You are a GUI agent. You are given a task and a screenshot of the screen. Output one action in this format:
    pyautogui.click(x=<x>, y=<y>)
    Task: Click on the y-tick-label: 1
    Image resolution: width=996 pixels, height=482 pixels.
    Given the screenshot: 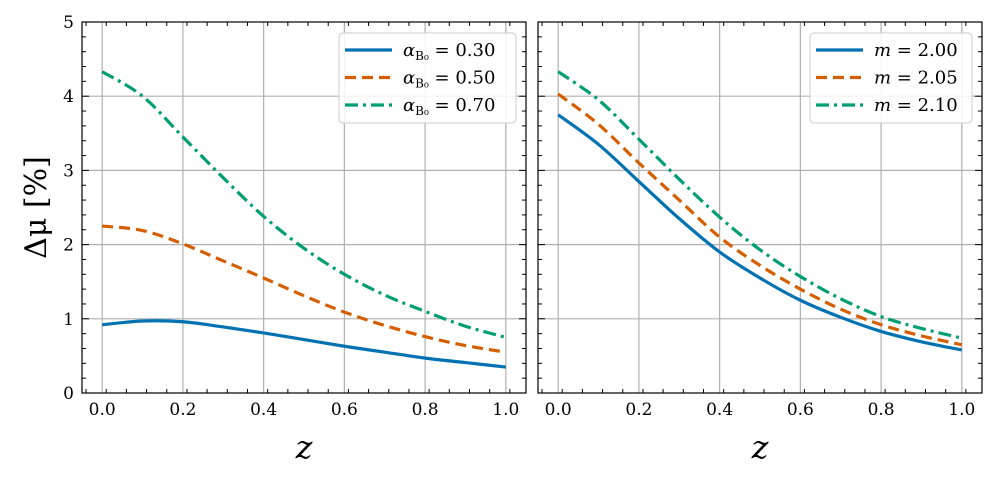 What is the action you would take?
    pyautogui.click(x=68, y=320)
    